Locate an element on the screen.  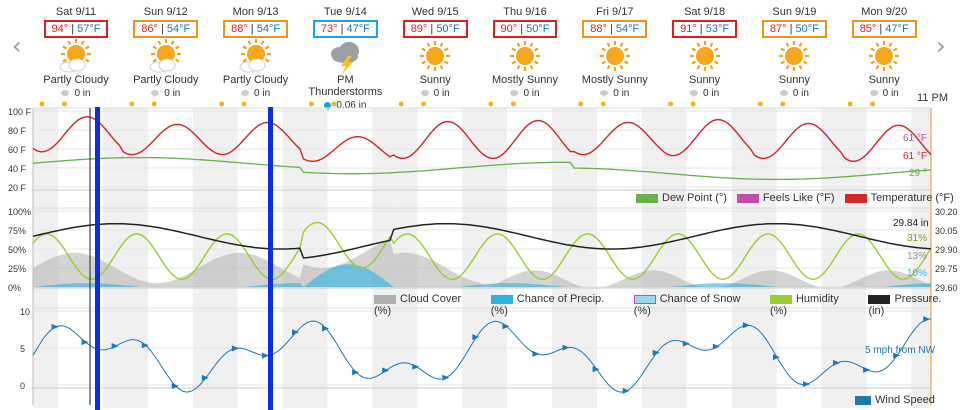
y-tick-label: 100% is located at coordinates (19, 212).